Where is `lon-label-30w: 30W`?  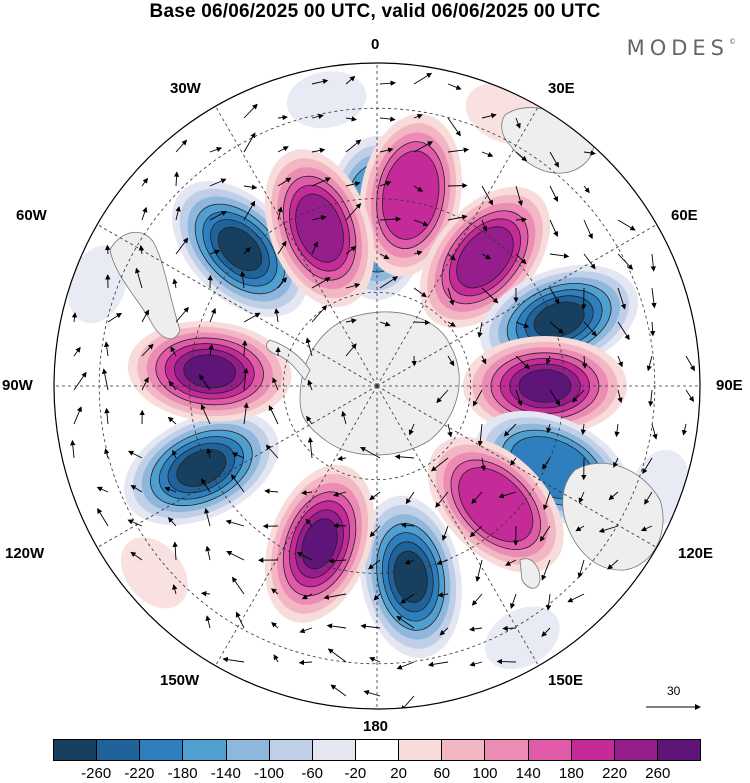
lon-label-30w: 30W is located at coordinates (185, 88).